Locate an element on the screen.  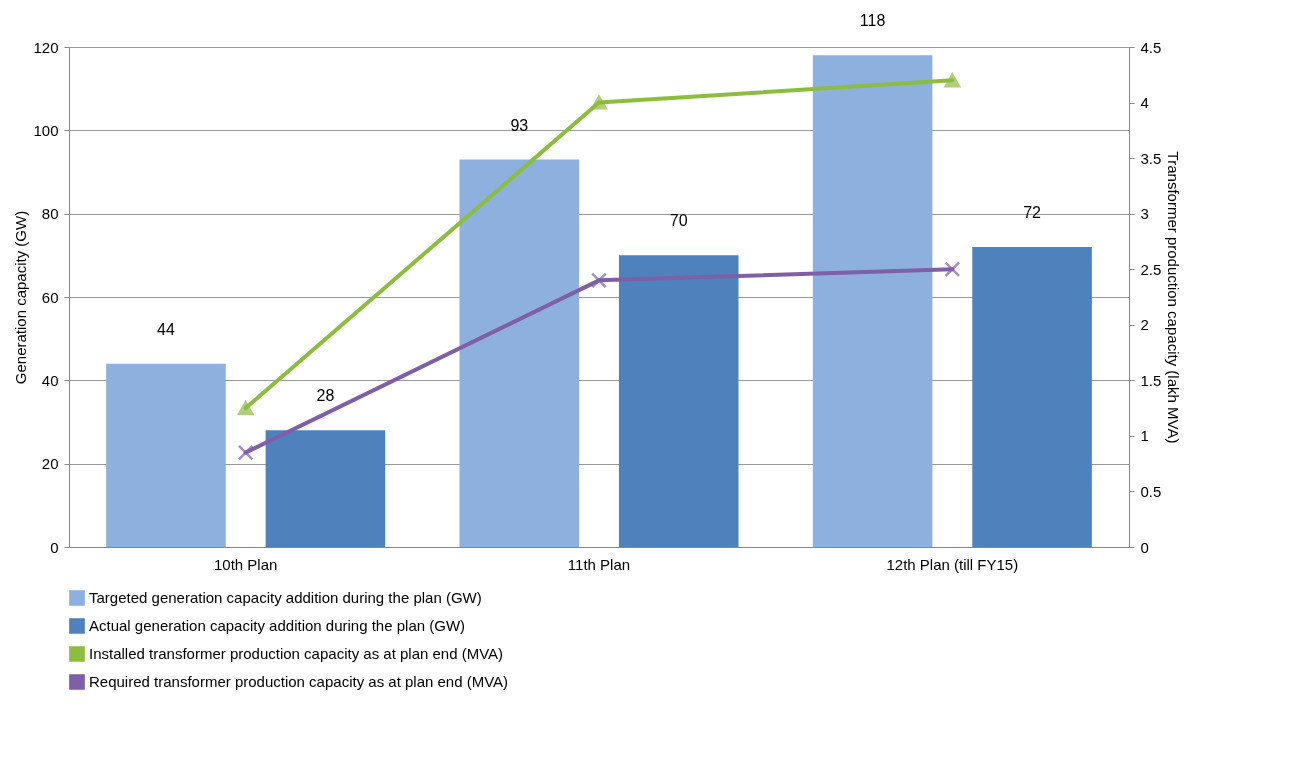
y-tick-label: 40 is located at coordinates (50, 380).